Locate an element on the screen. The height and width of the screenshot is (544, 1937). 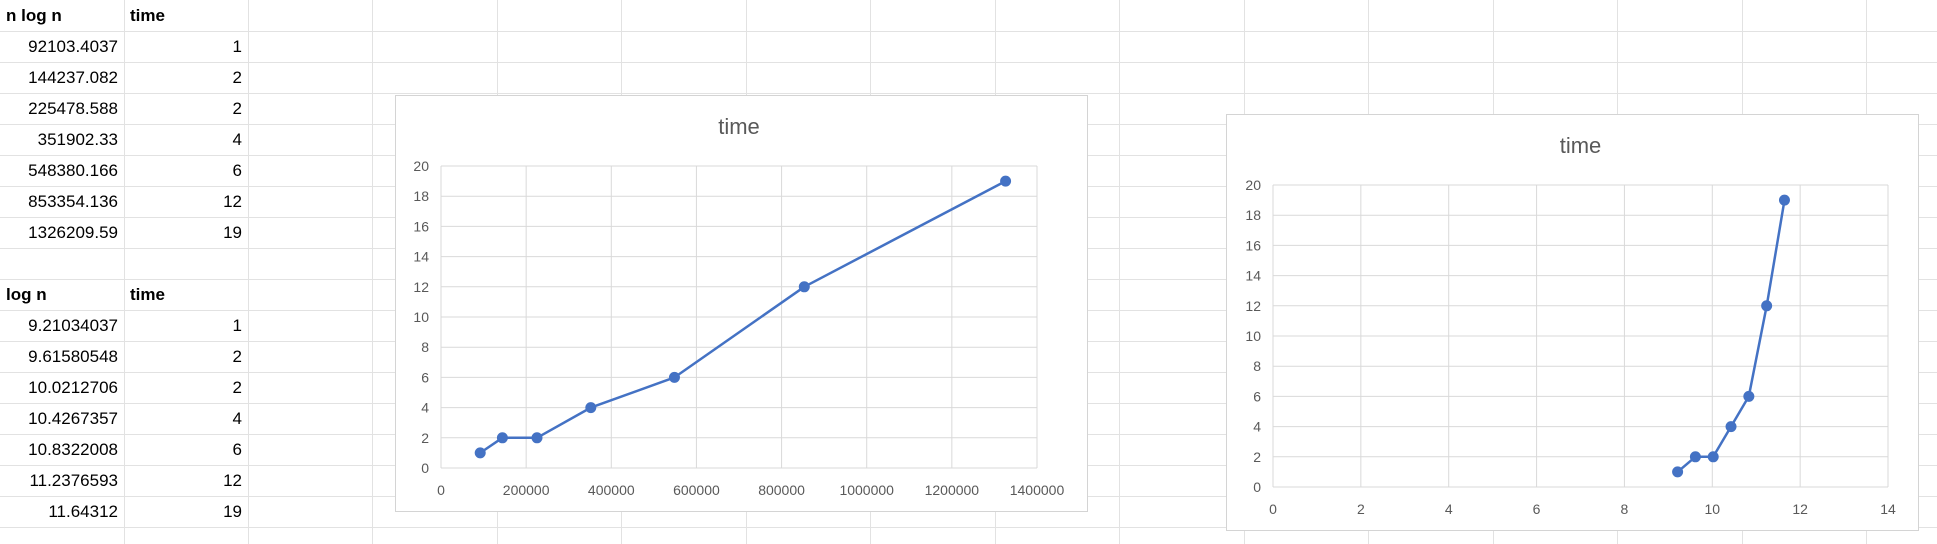
x-tick-label: 400000 is located at coordinates (611, 490).